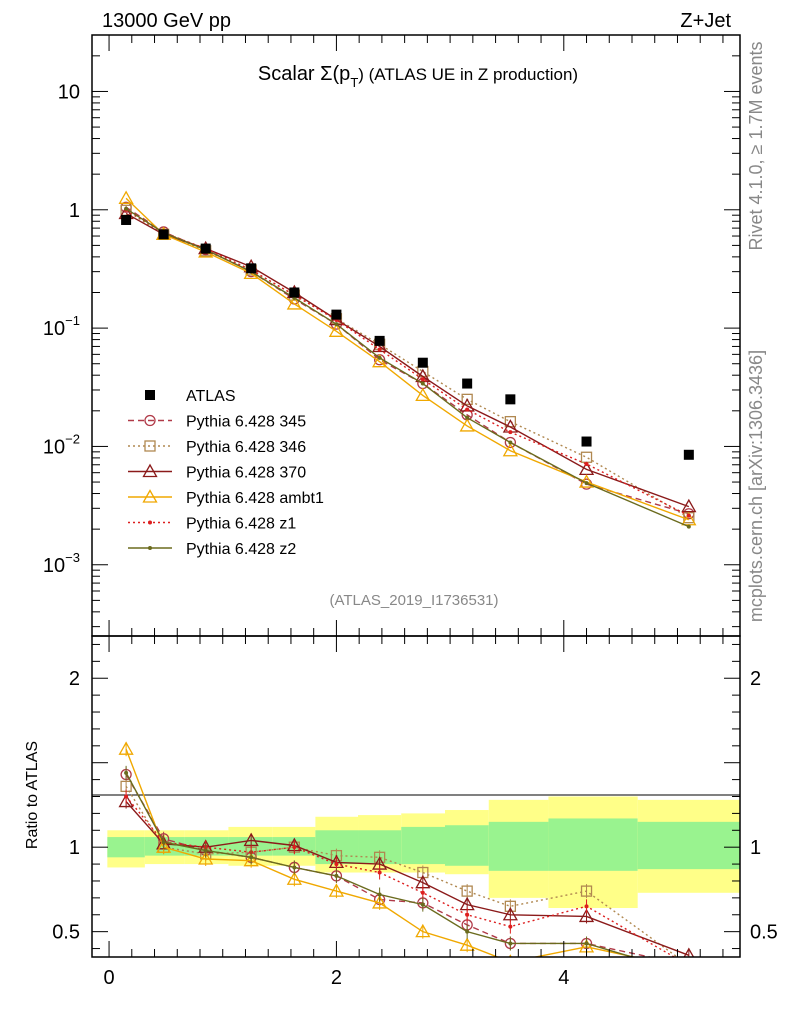  Describe the element at coordinates (586, 915) in the screenshot. I see `series-3-ratio-marker` at that location.